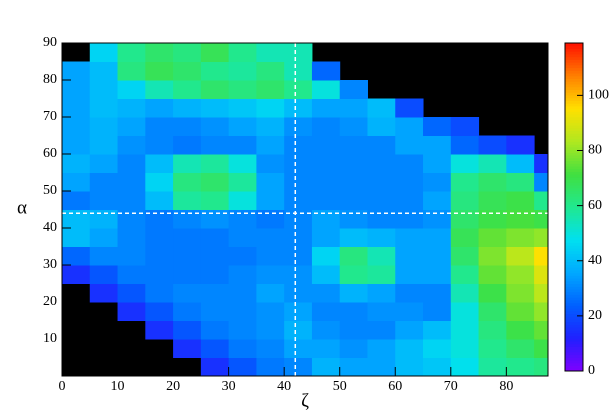 The height and width of the screenshot is (415, 613). I want to click on y-tick-label: 60, so click(50, 153).